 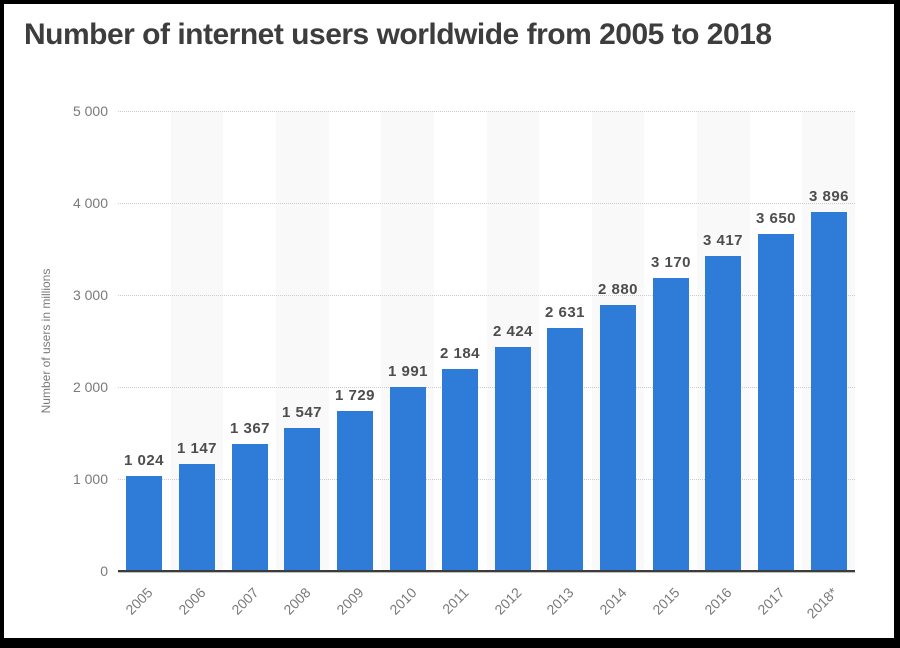 What do you see at coordinates (508, 601) in the screenshot?
I see `x-tick-label-2012: 2012` at bounding box center [508, 601].